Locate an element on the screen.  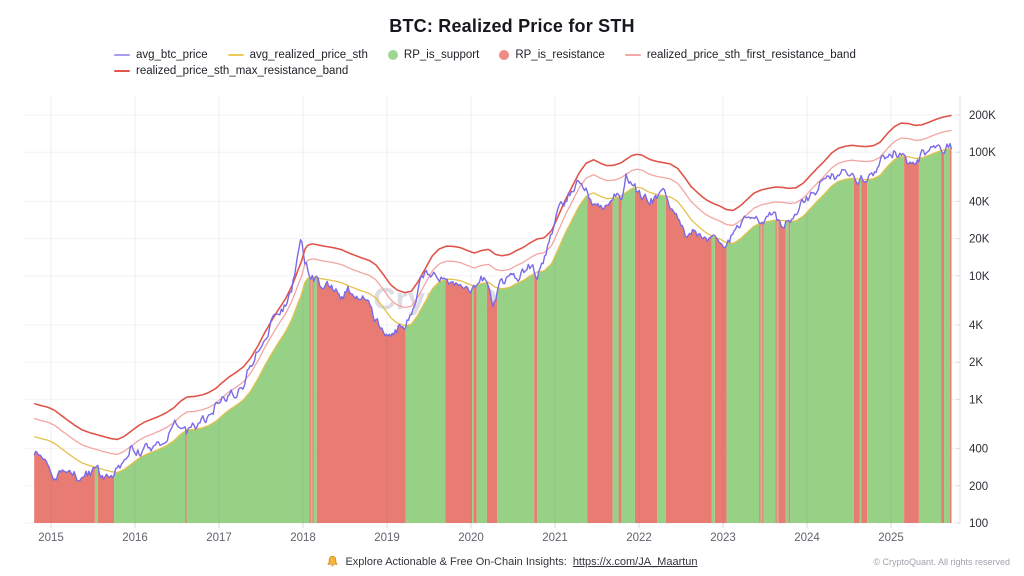
y-axis-label: 1K is located at coordinates (976, 400).